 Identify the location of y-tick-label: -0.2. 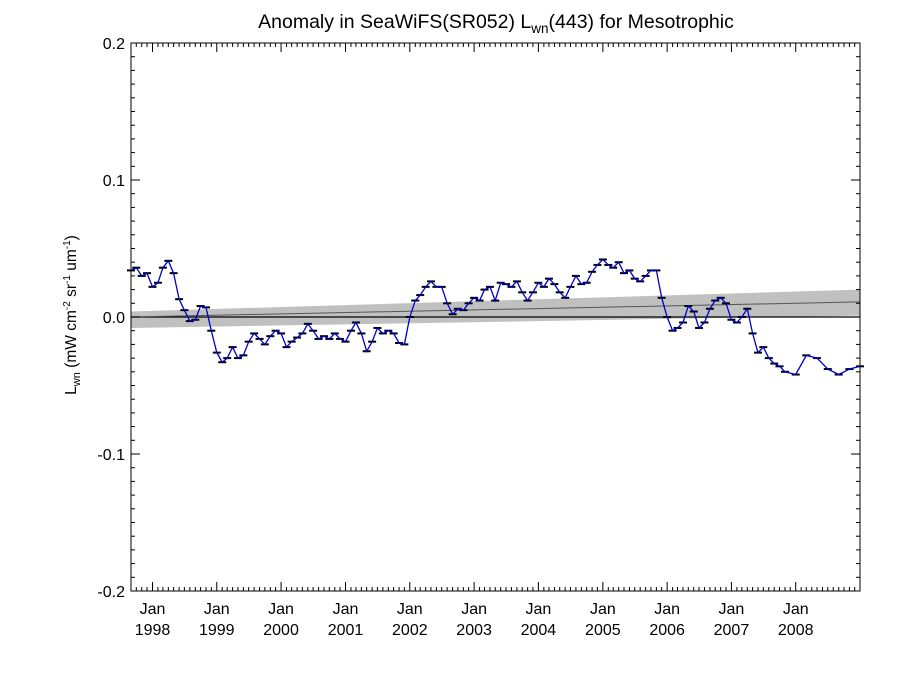
(111, 592).